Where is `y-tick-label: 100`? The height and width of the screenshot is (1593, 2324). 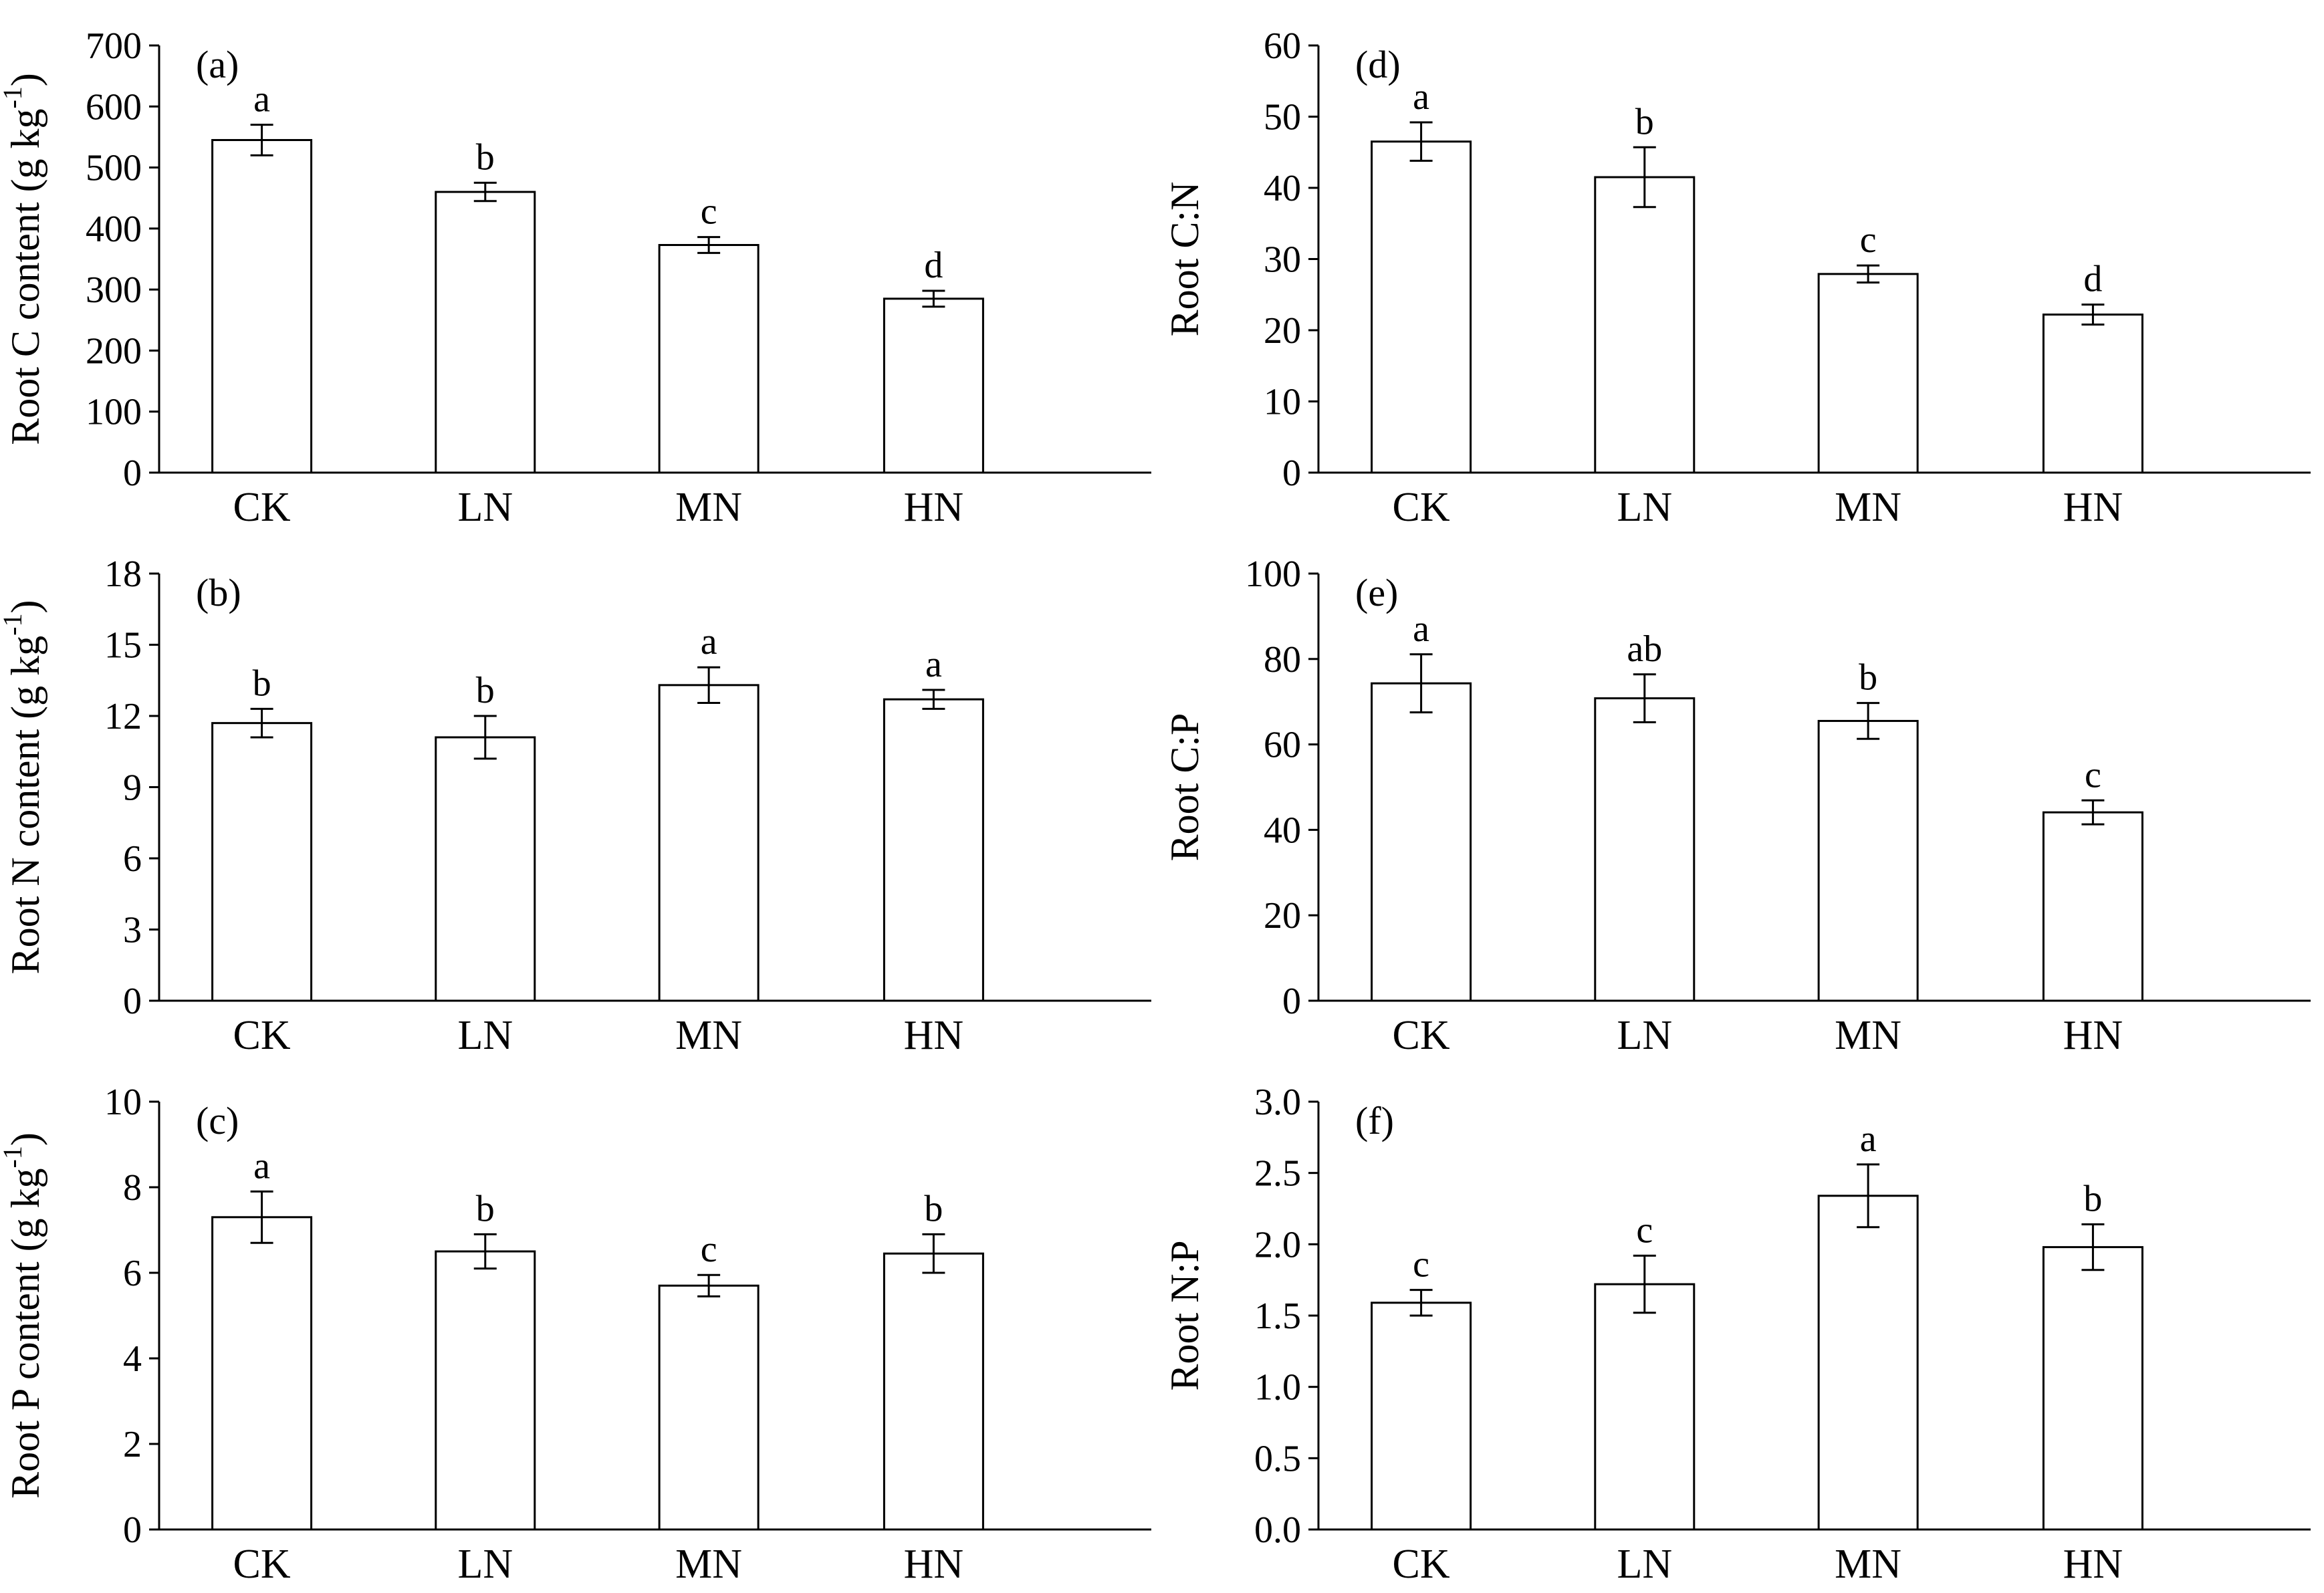 y-tick-label: 100 is located at coordinates (114, 412).